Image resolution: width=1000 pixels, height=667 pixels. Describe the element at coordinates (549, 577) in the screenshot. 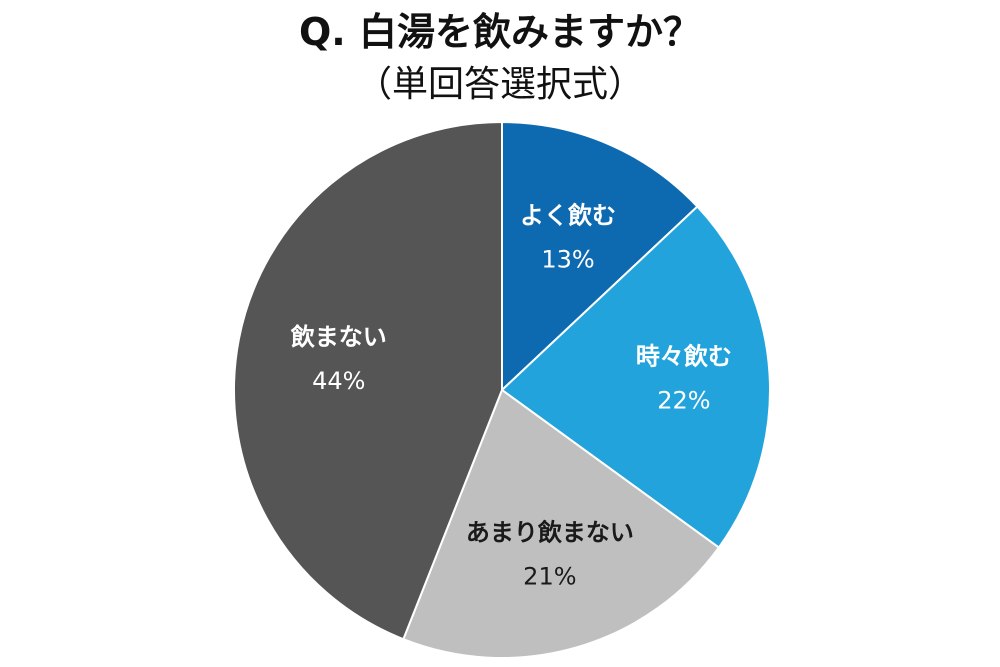

I see `slice-value-label: 21%` at that location.